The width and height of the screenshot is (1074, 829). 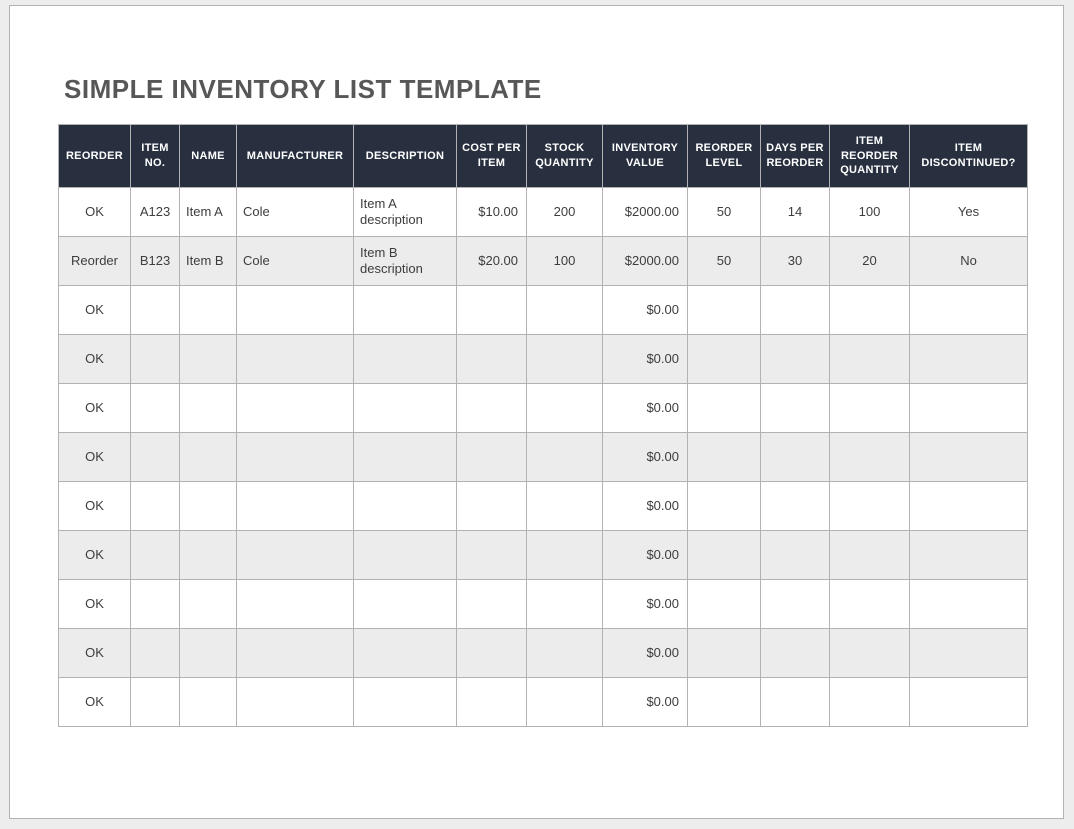 What do you see at coordinates (795, 212) in the screenshot?
I see `table-cell: 14` at bounding box center [795, 212].